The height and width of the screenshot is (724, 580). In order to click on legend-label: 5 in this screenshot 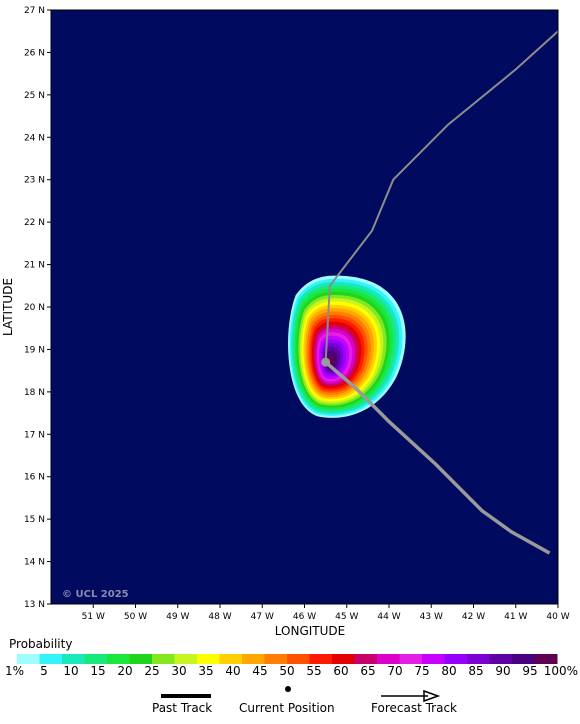, I will do `click(44, 671)`.